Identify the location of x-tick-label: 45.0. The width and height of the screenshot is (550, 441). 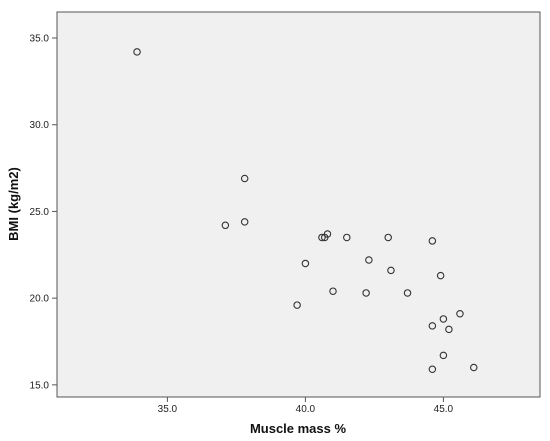
(444, 409).